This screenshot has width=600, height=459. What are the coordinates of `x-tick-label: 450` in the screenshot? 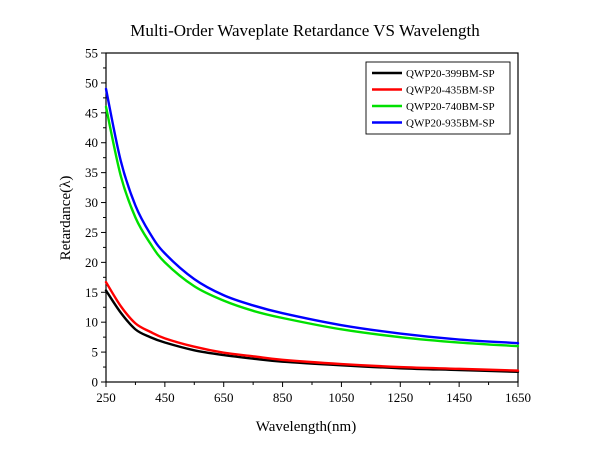 It's located at (165, 397).